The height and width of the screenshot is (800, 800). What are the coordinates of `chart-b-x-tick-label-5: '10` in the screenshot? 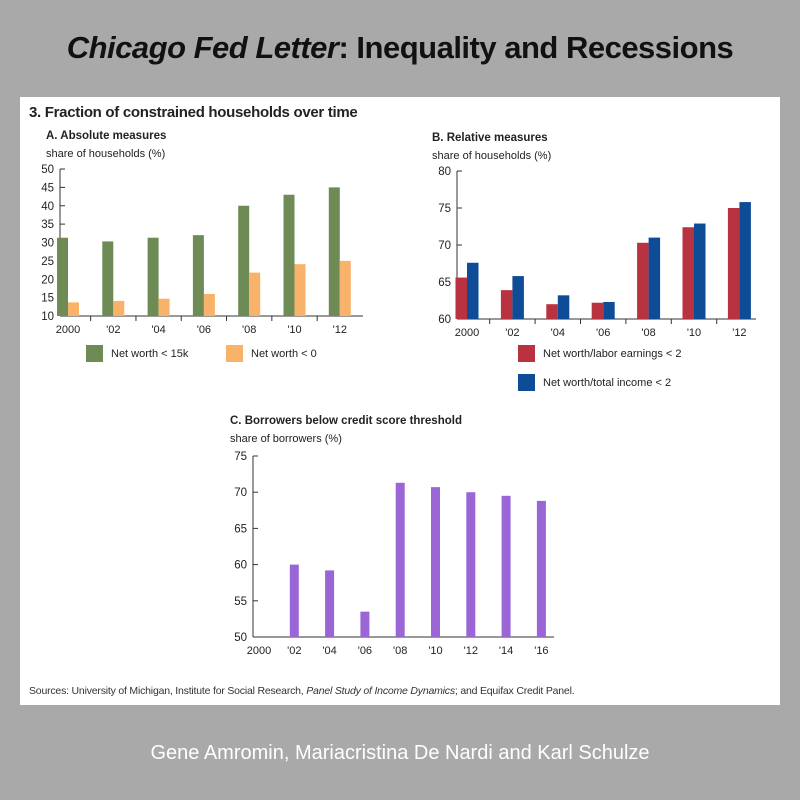 It's located at (694, 333).